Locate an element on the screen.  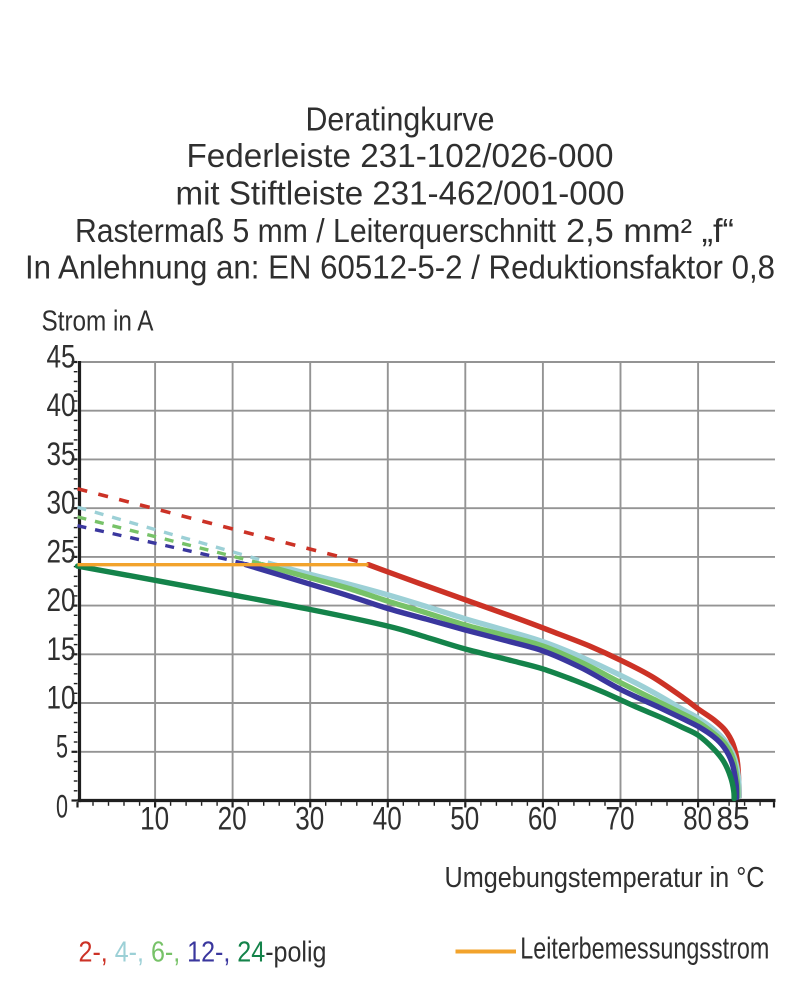
svg-text: 70 is located at coordinates (620, 819).